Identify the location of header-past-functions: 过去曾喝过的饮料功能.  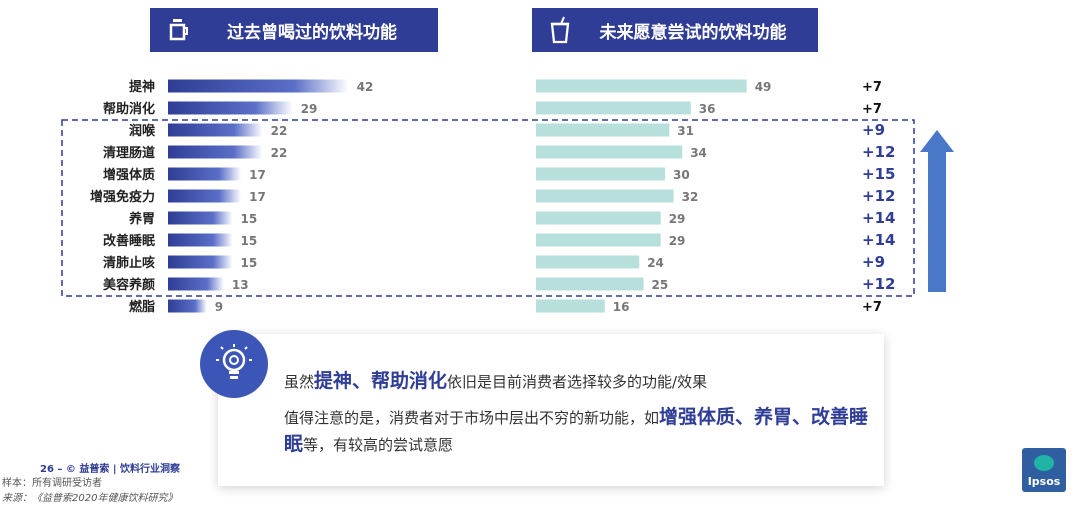
(294, 30).